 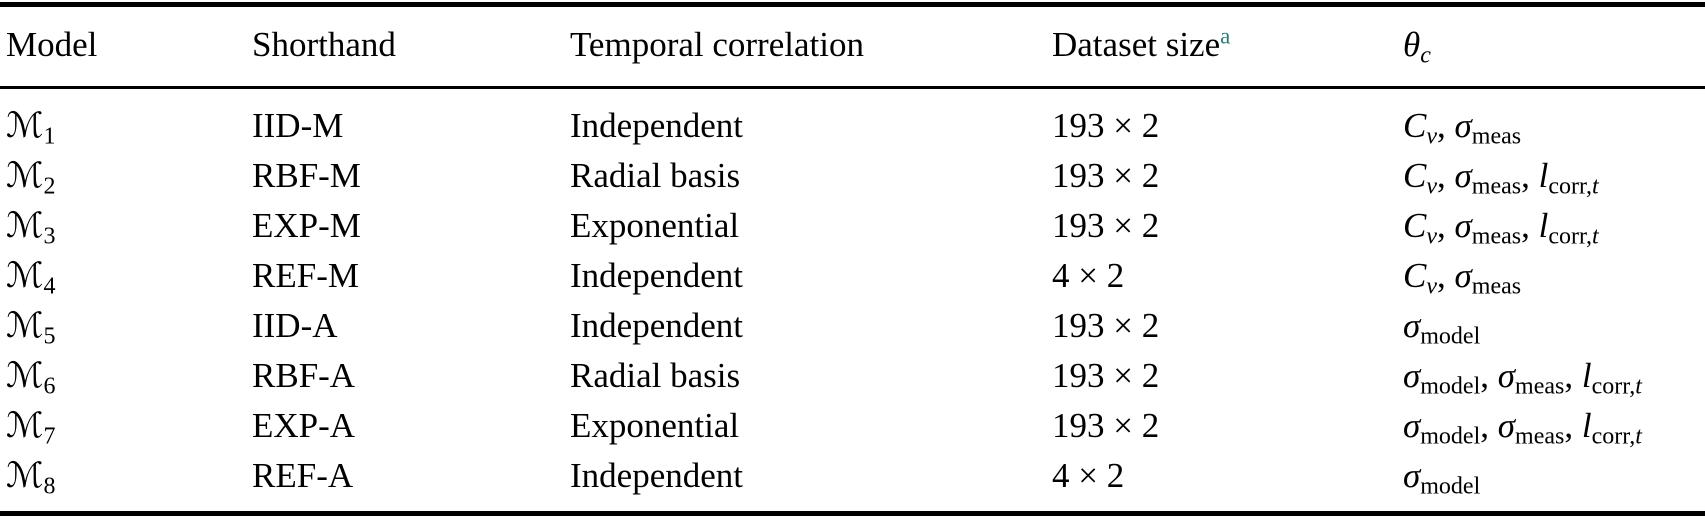 I want to click on footnote-marker-a: a, so click(x=1225, y=35).